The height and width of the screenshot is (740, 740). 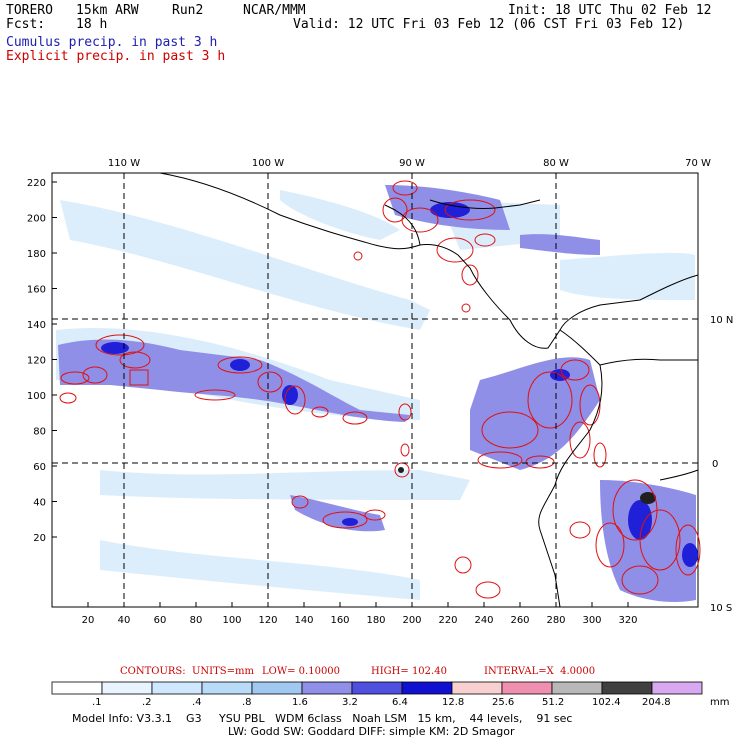 What do you see at coordinates (555, 620) in the screenshot?
I see `x-tick-label: 280` at bounding box center [555, 620].